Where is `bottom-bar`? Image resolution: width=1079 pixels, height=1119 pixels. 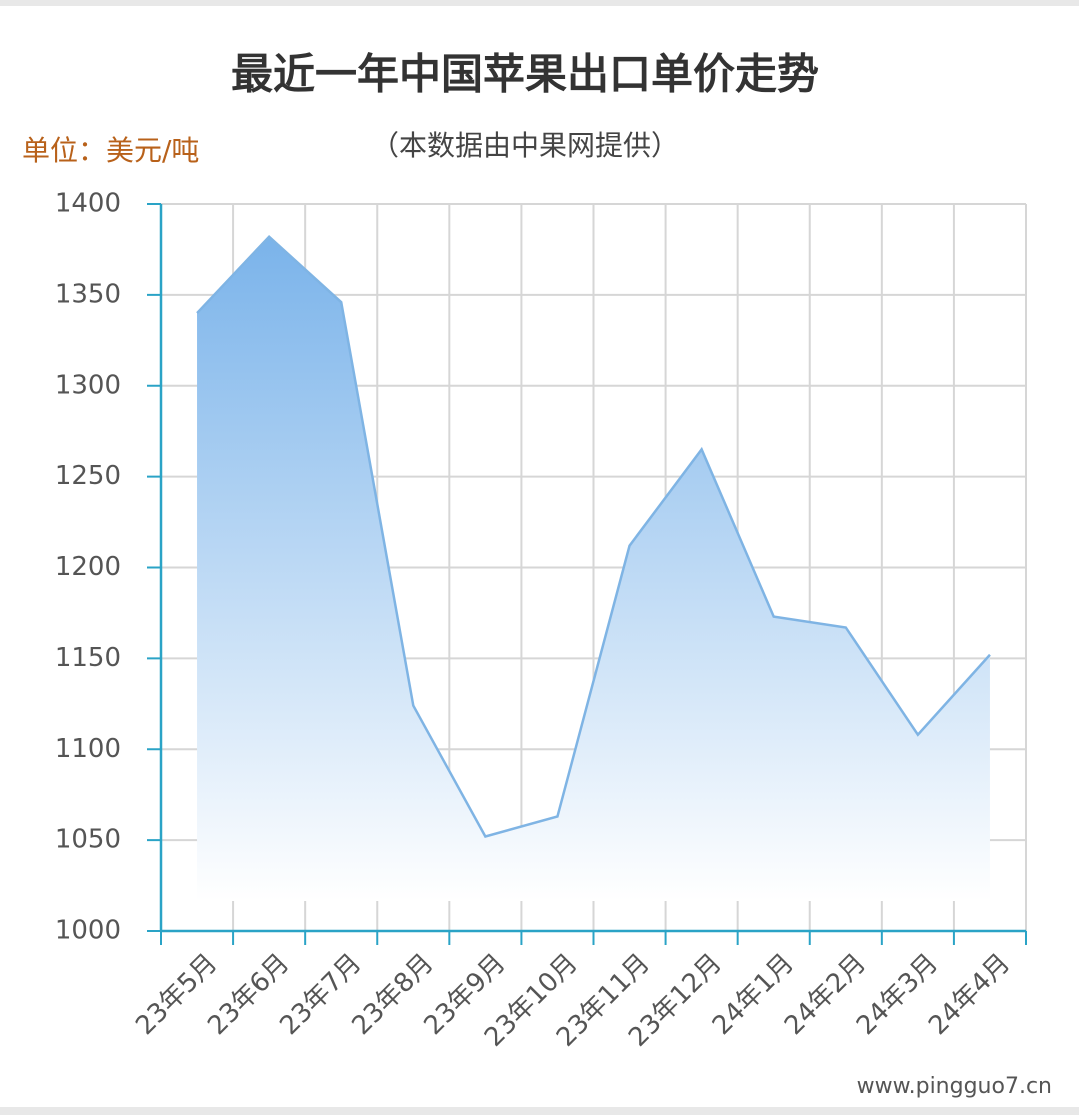 bottom-bar is located at coordinates (539, 1111).